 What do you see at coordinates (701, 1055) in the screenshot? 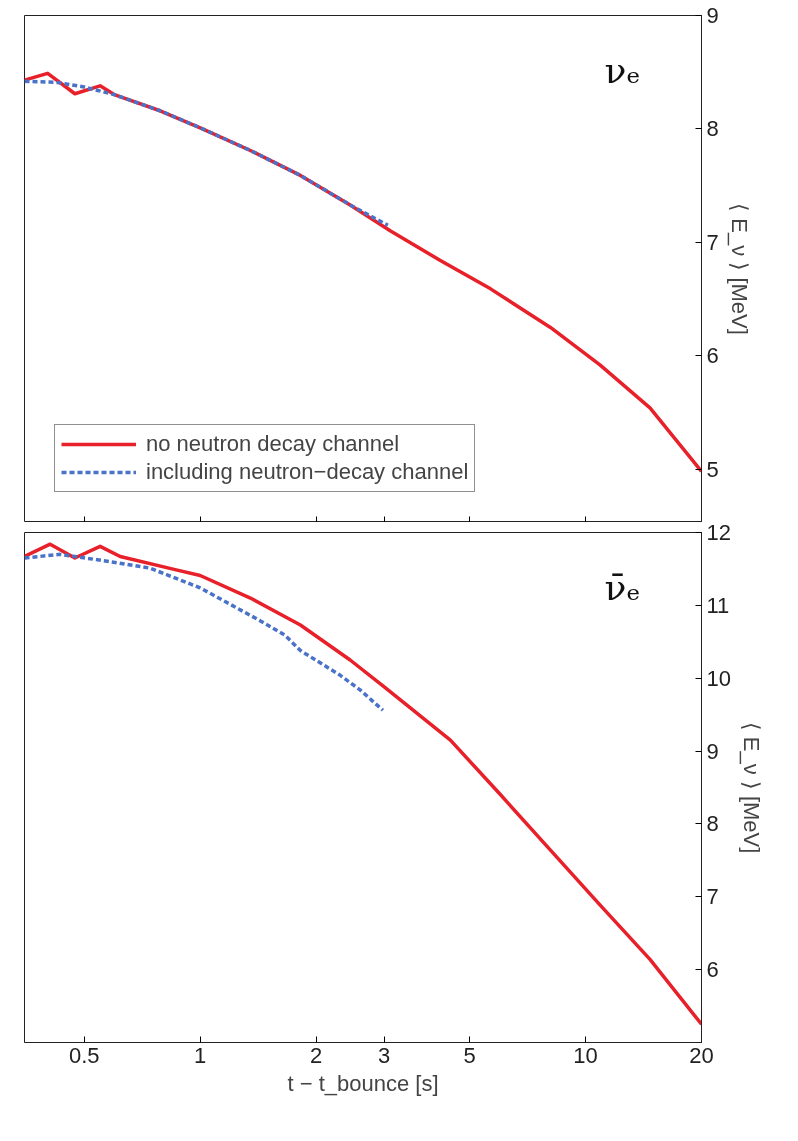
I see `x-tick-label: 20` at bounding box center [701, 1055].